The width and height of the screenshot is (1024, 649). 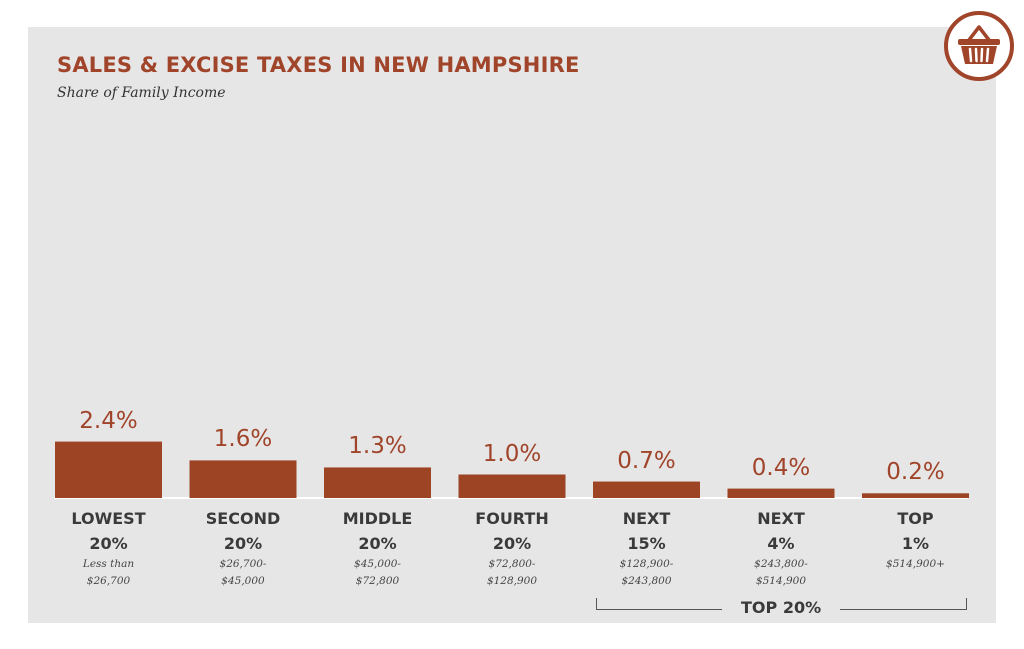 What do you see at coordinates (243, 531) in the screenshot?
I see `category-label-2: SECOND 20%` at bounding box center [243, 531].